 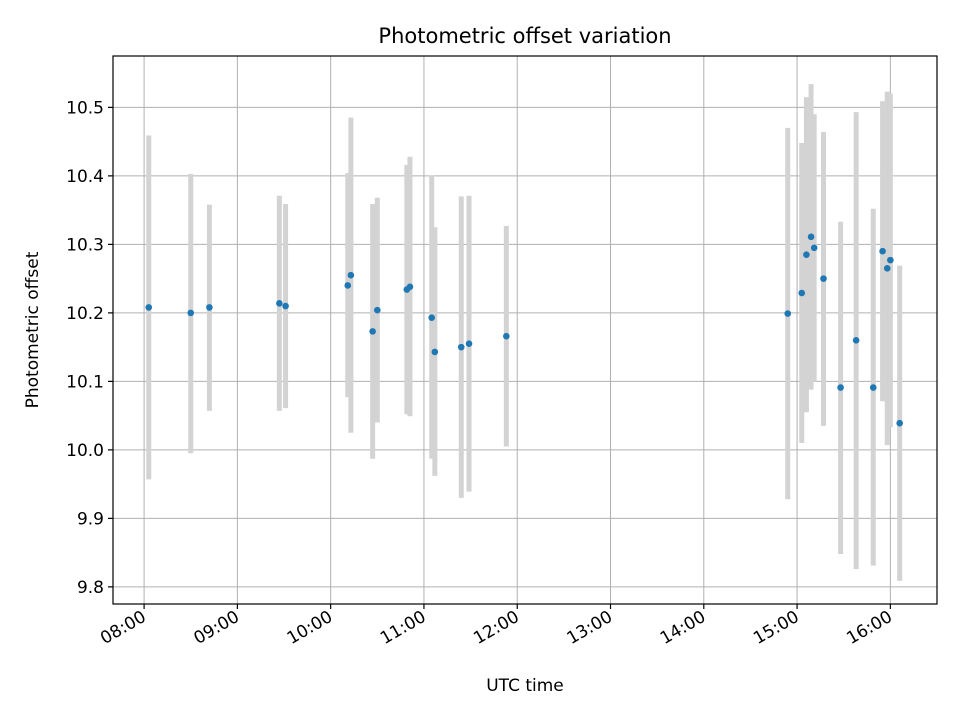 I want to click on y-tick-label: 9.9, so click(x=90, y=519).